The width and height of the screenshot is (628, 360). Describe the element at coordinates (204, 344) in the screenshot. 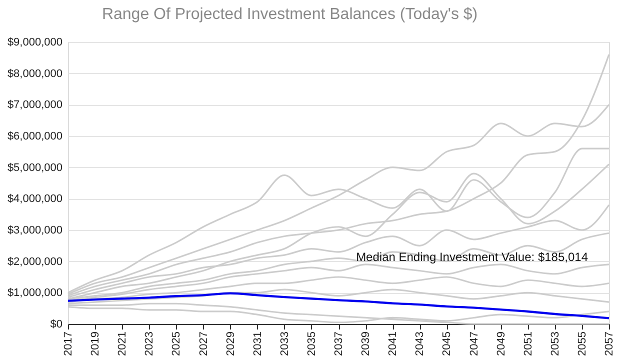

I see `x-tick-label: 2027` at that location.